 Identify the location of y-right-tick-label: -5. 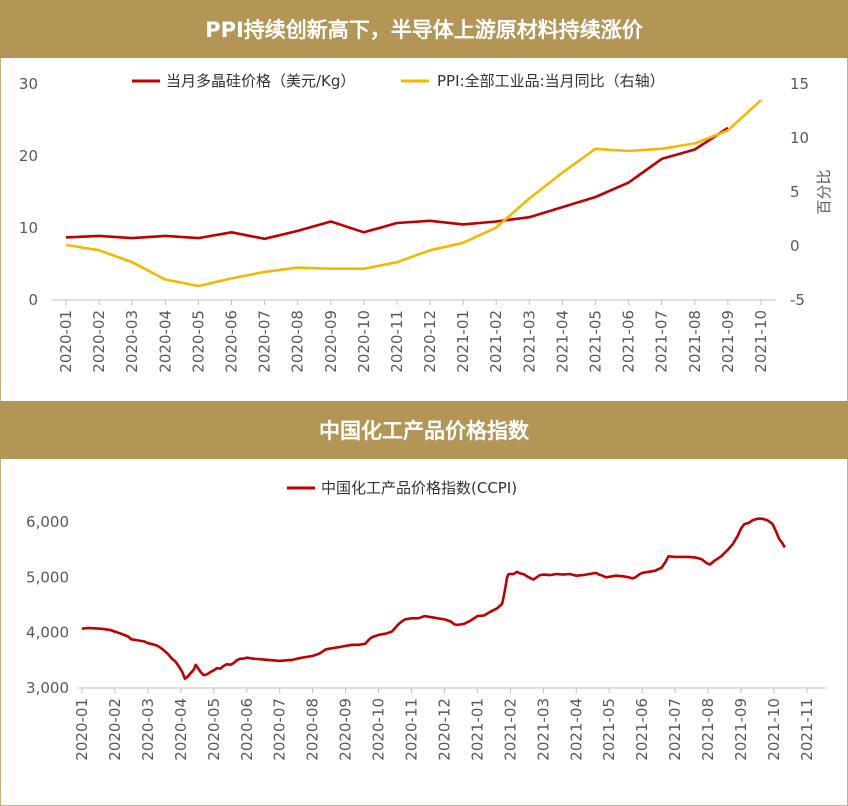
(797, 300).